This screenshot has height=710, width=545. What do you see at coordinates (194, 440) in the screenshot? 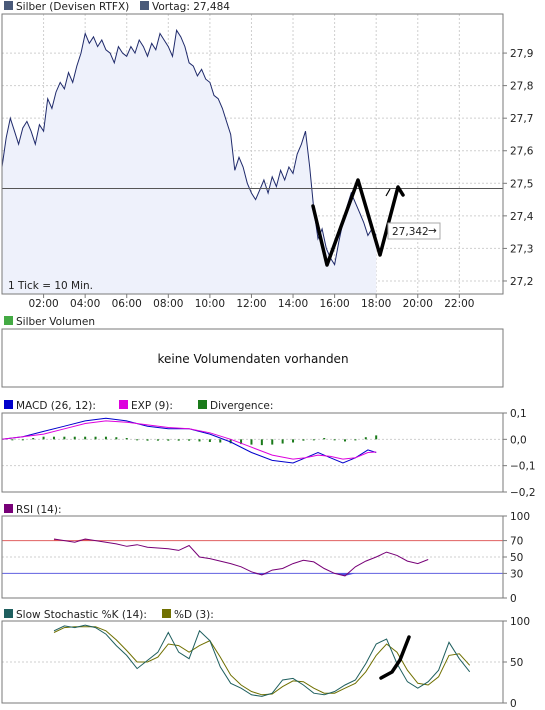
I see `divergence-bars` at bounding box center [194, 440].